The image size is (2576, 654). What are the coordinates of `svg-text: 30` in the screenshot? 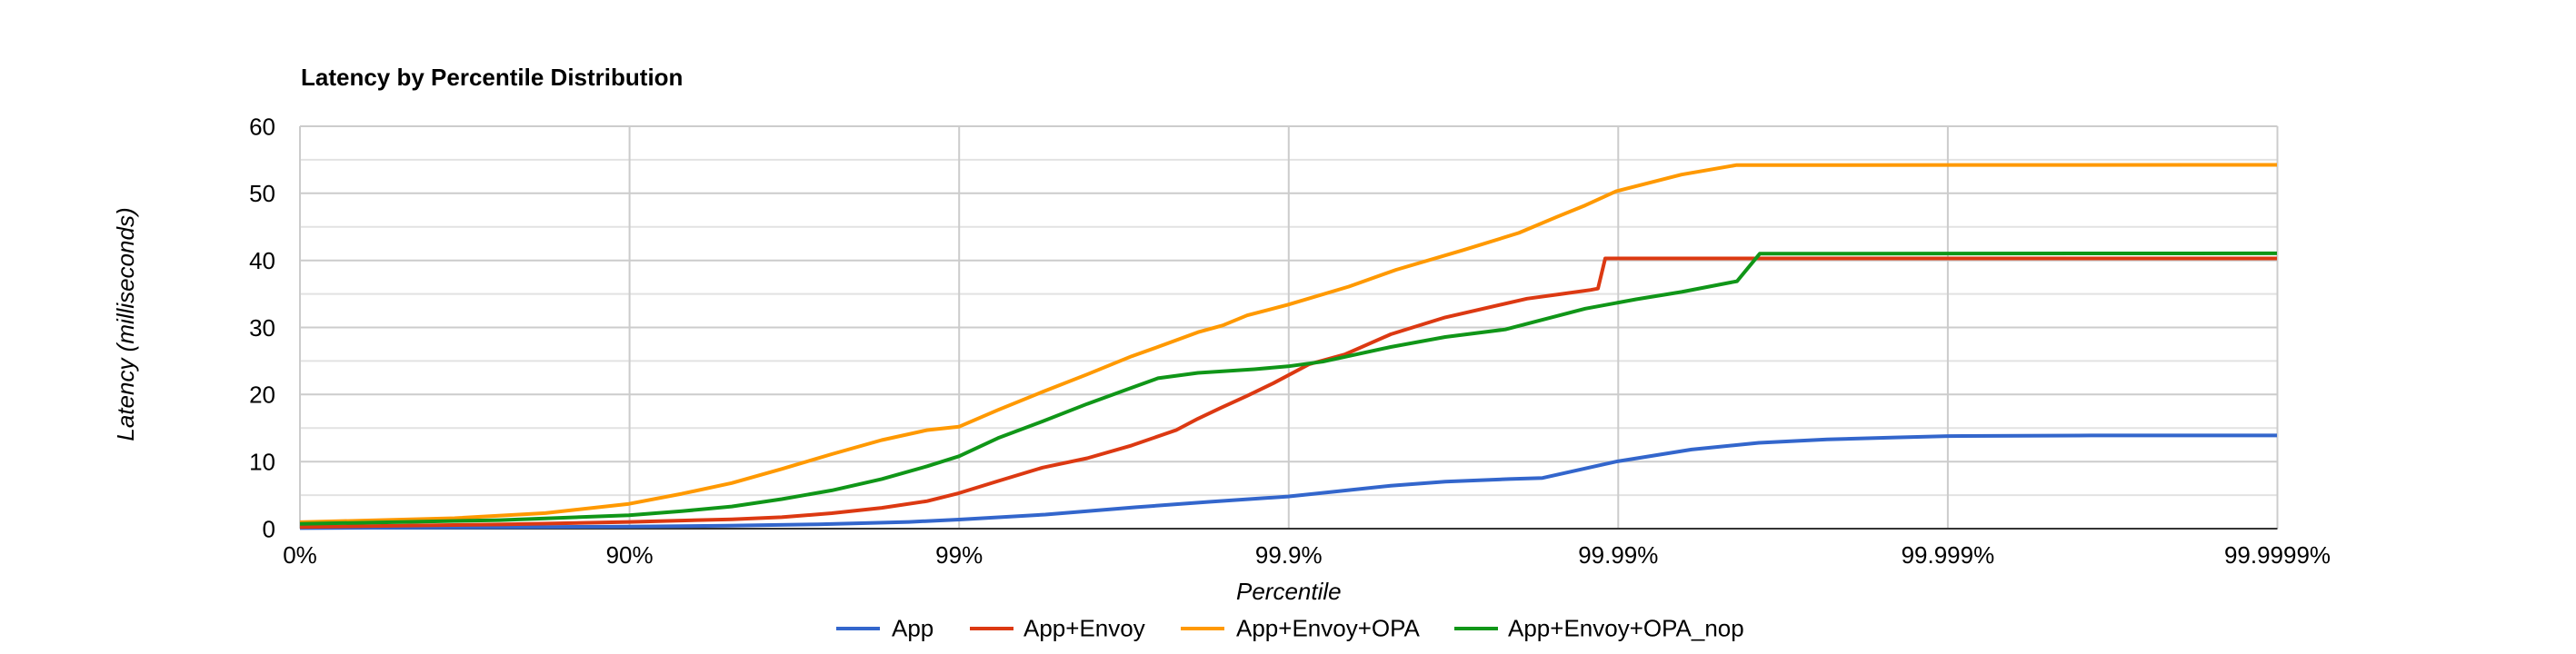 It's located at (262, 328).